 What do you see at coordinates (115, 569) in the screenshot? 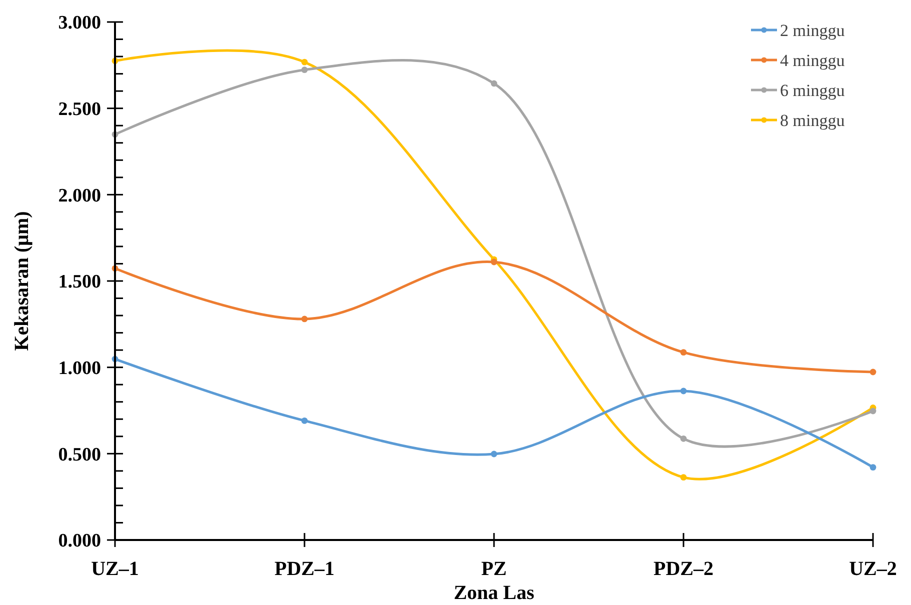
I see `x-tick-label: UZ–1` at bounding box center [115, 569].